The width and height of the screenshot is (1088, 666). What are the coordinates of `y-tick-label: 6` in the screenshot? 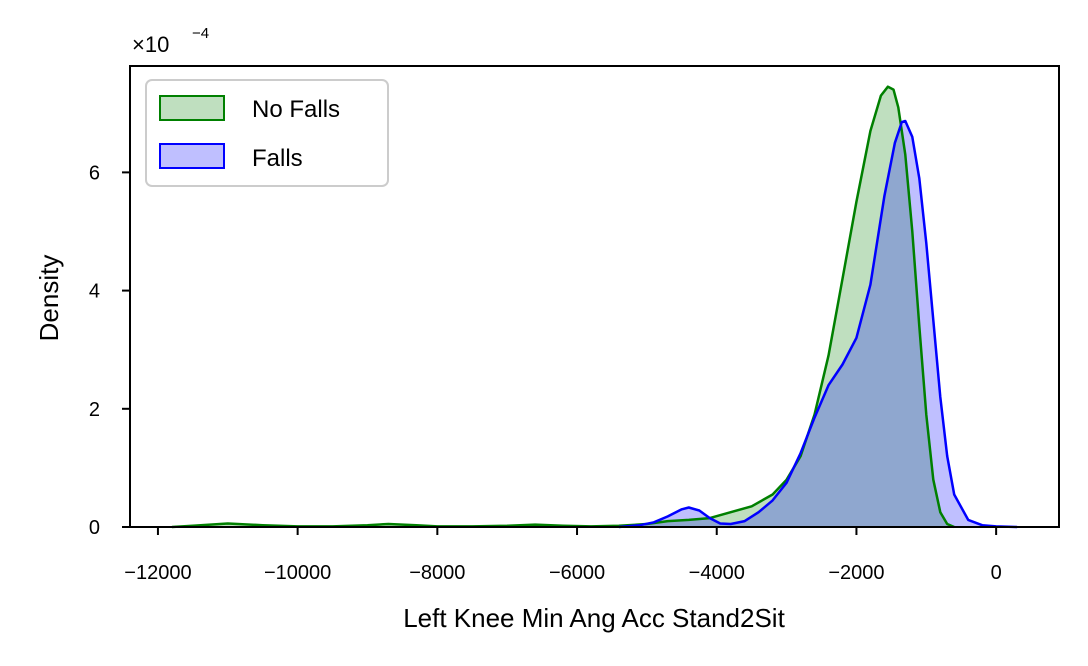 It's located at (94, 173).